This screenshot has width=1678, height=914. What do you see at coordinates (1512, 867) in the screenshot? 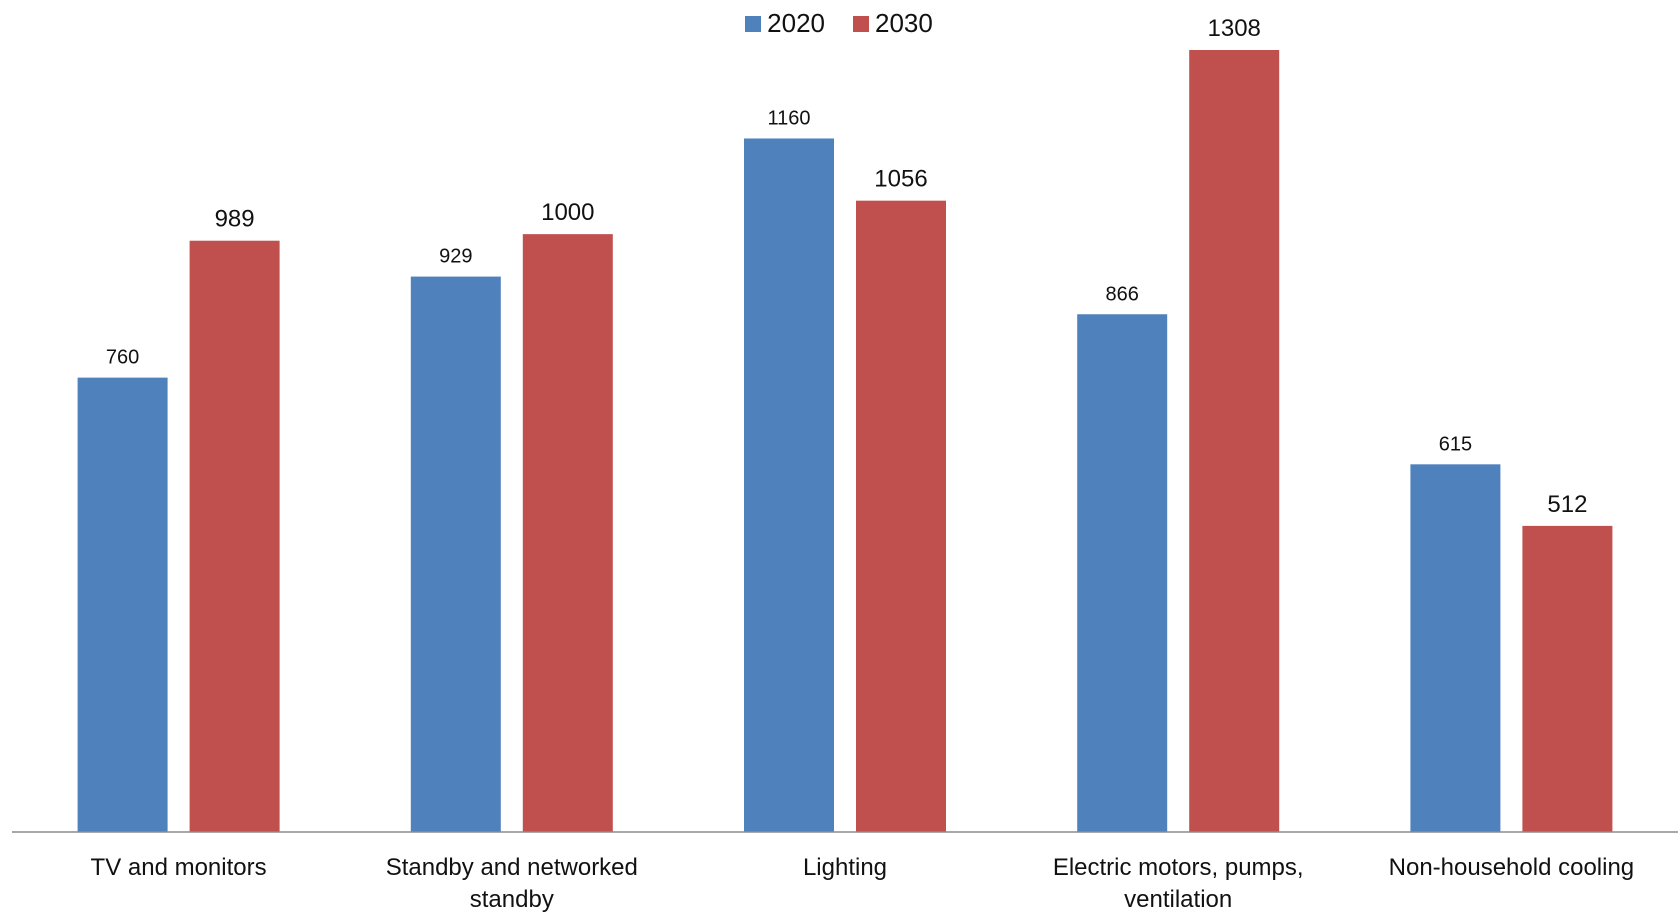
I see `category-label-non-household-cooling: Non-household cooling` at bounding box center [1512, 867].